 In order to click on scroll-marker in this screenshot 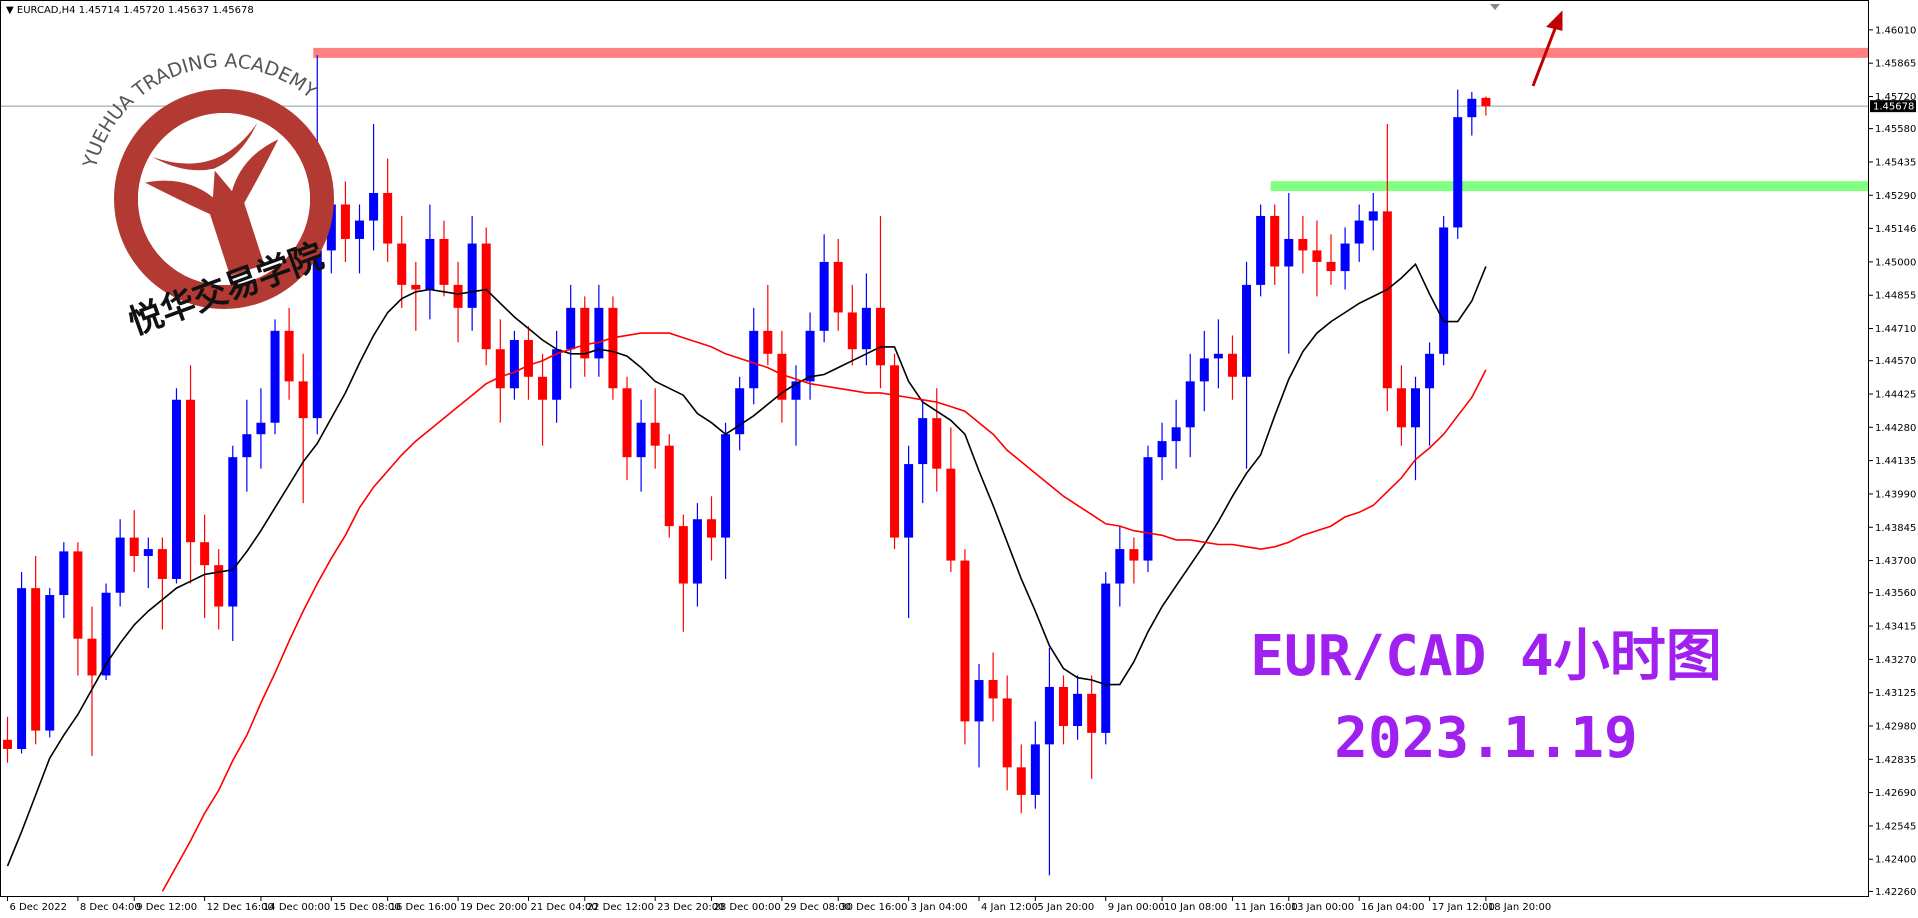, I will do `click(1495, 7)`.